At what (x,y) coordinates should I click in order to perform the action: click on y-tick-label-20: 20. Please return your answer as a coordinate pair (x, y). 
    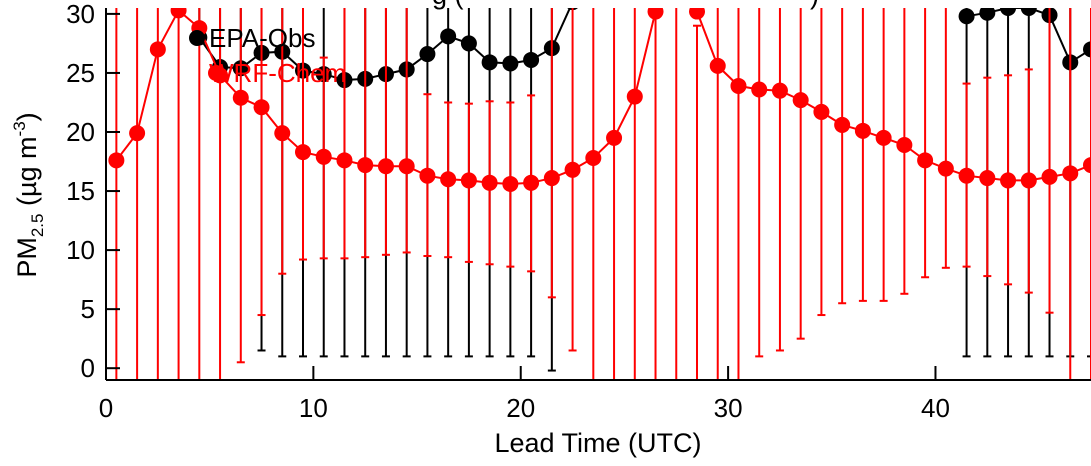
    Looking at the image, I should click on (80, 132).